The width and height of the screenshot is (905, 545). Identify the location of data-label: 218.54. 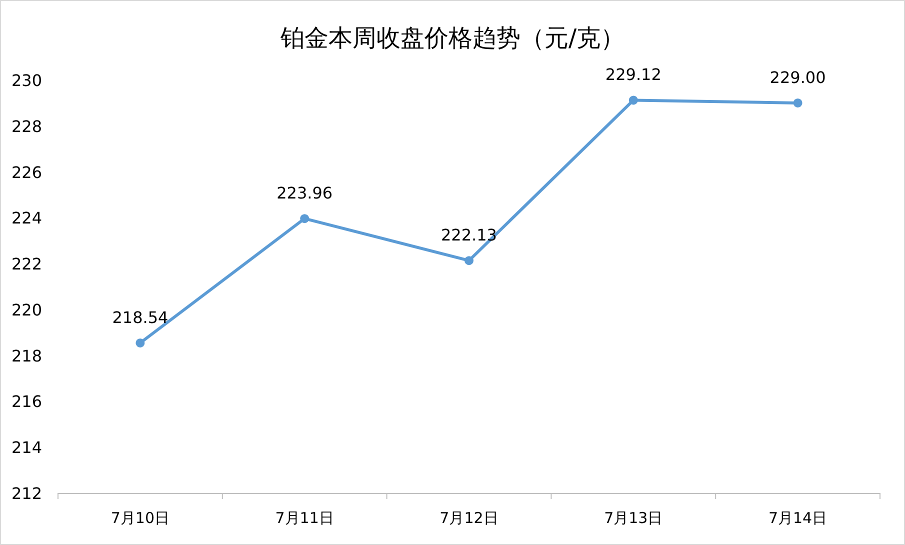
(140, 317).